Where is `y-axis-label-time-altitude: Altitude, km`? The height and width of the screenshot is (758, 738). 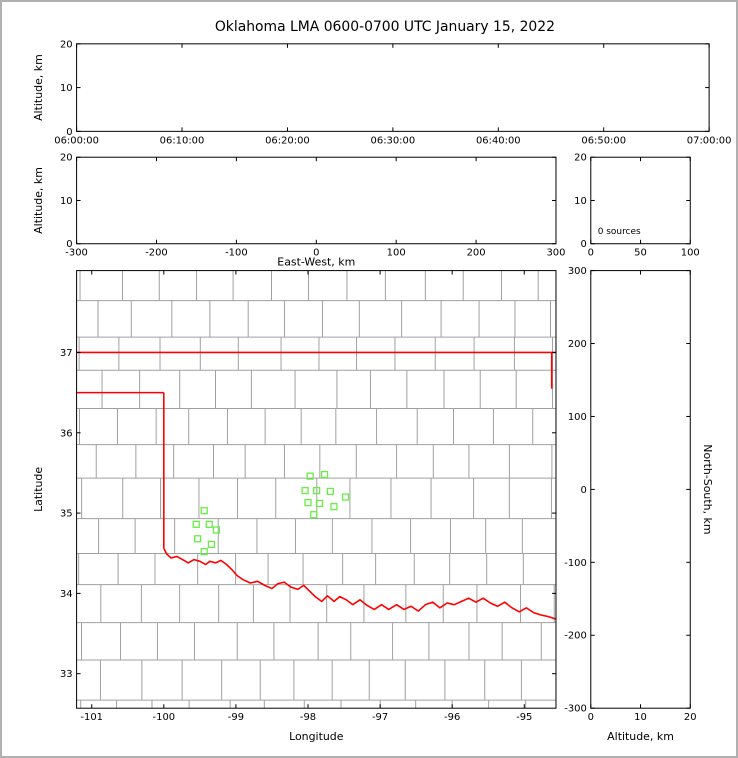 y-axis-label-time-altitude: Altitude, km is located at coordinates (38, 87).